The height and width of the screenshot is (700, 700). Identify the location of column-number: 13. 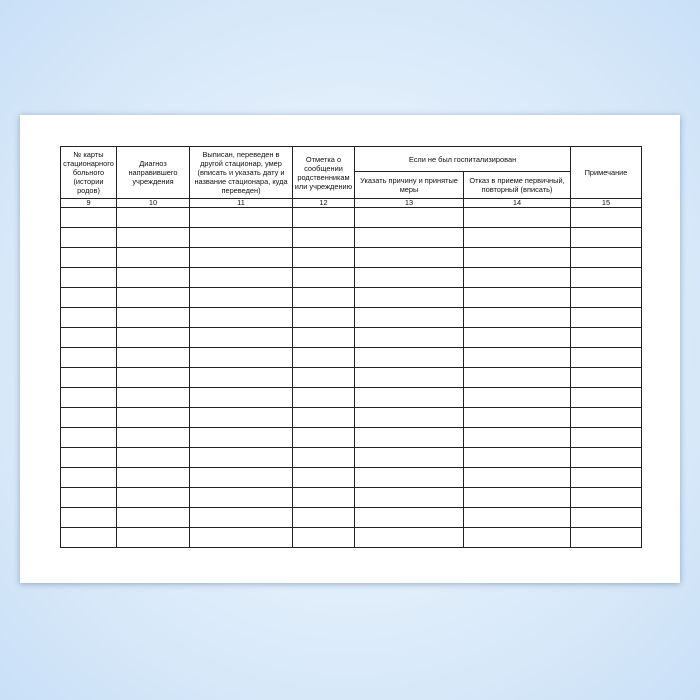
(409, 203).